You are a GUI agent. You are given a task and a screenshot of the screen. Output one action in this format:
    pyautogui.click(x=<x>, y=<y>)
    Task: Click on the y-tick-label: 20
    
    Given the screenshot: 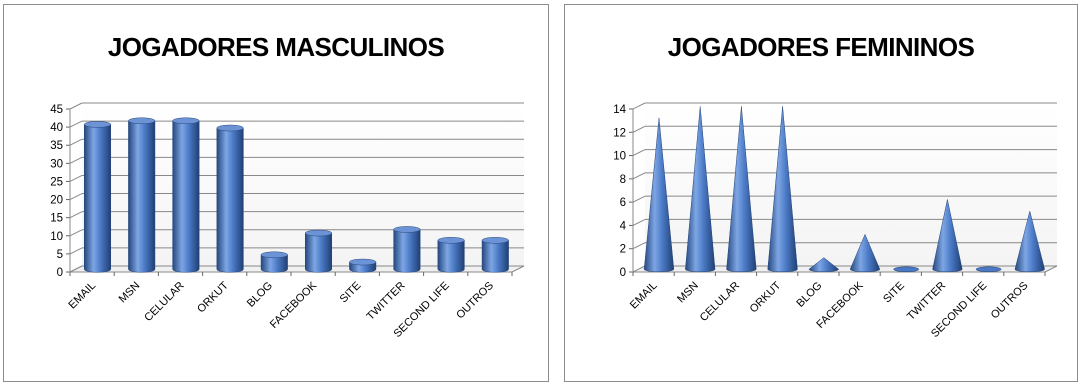 What is the action you would take?
    pyautogui.click(x=56, y=201)
    